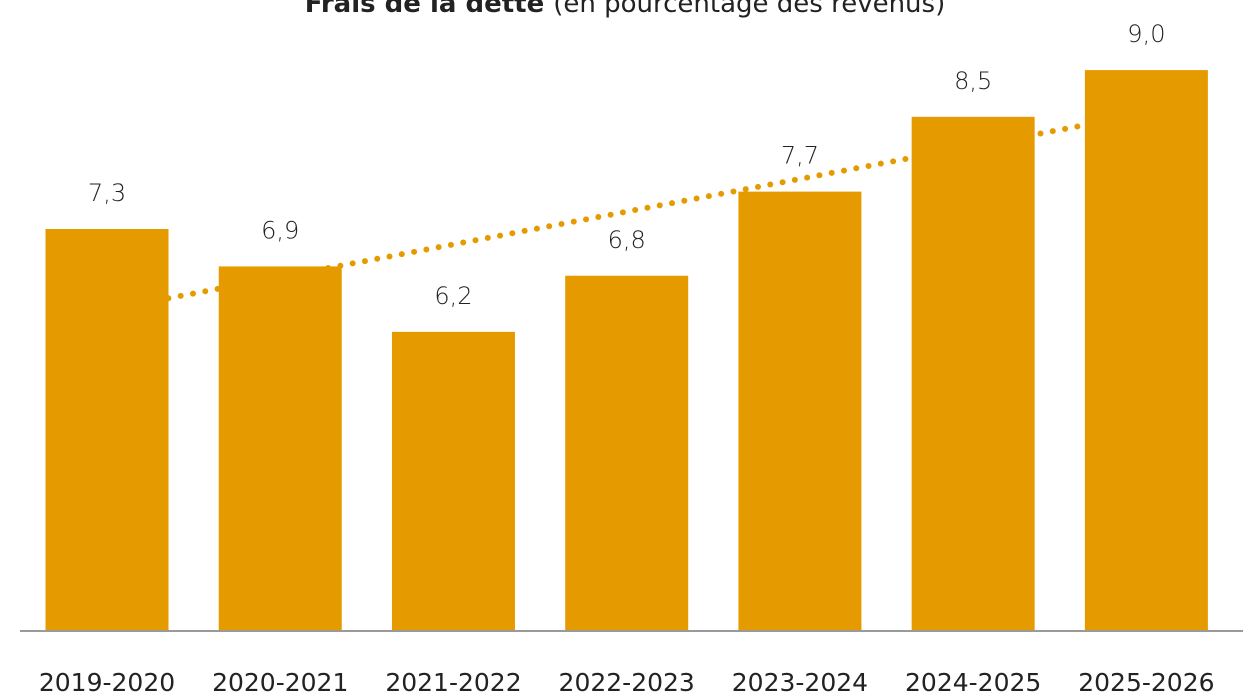  I want to click on x-tick-label: 2022-2023, so click(627, 682).